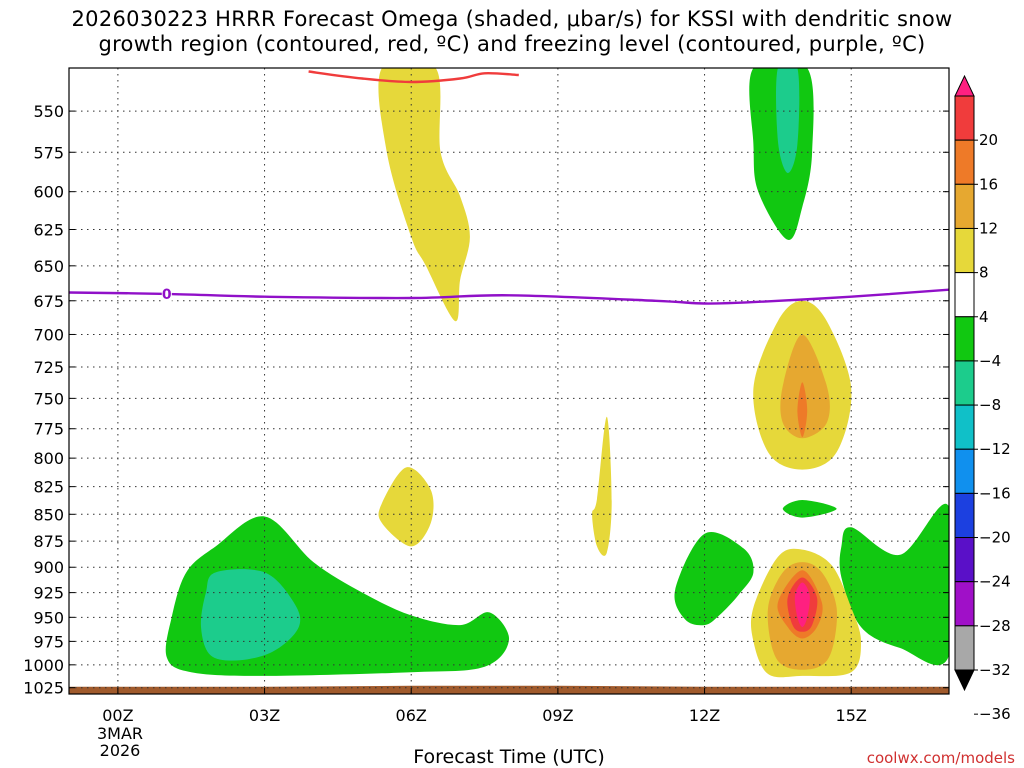  What do you see at coordinates (250, 615) in the screenshot?
I see `omega-region-teal-lower-left` at bounding box center [250, 615].